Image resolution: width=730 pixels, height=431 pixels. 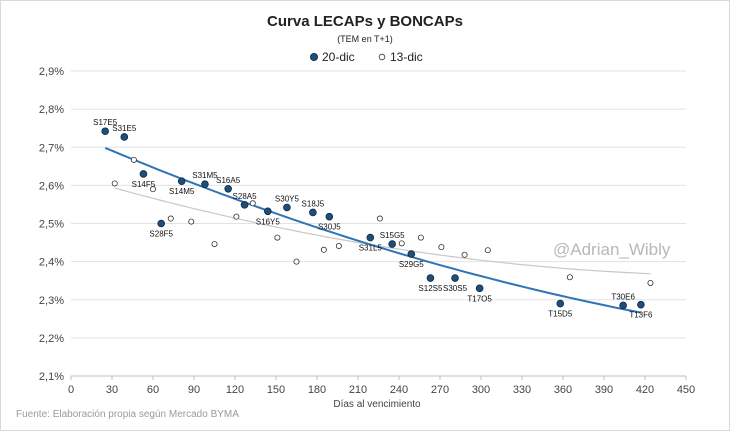 I want to click on chart-subtitle: (TEM en T+1), so click(x=365, y=39).